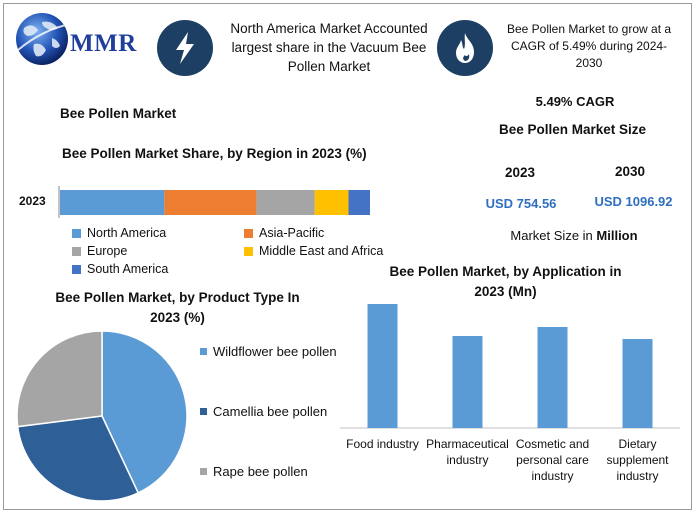  What do you see at coordinates (382, 366) in the screenshot?
I see `app-bar-food-industry` at bounding box center [382, 366].